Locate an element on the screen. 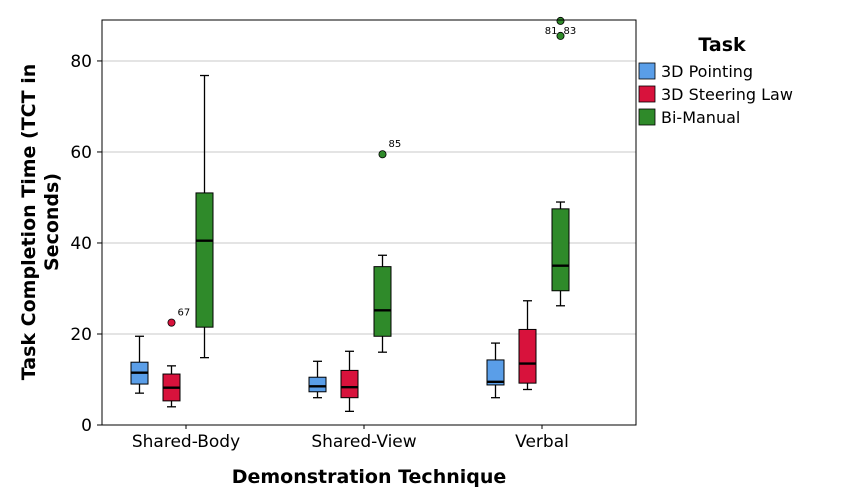 The width and height of the screenshot is (850, 500). legend: Task 3D Pointing 3D Steering Law Bi-Manual is located at coordinates (715, 80).